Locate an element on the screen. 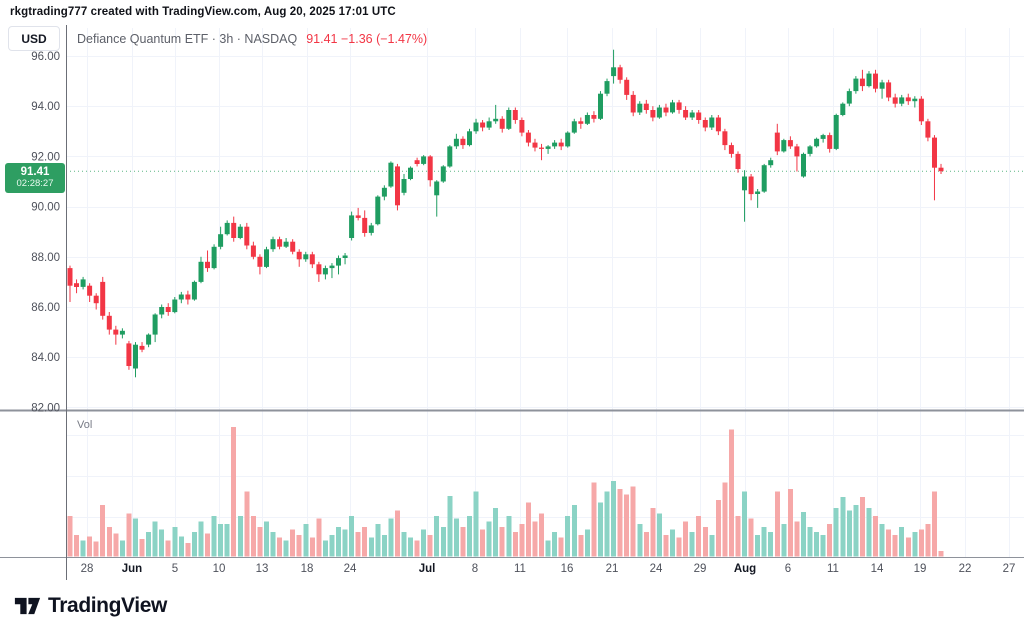  time-tick-label: 29 is located at coordinates (700, 569).